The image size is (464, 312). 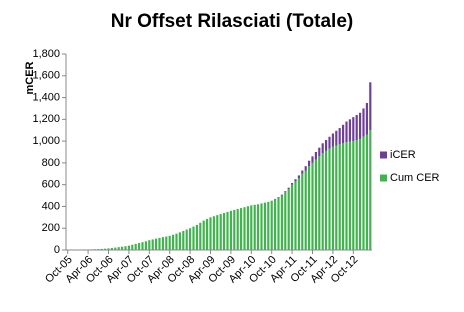 What do you see at coordinates (51, 206) in the screenshot?
I see `y-tick-label: 400` at bounding box center [51, 206].